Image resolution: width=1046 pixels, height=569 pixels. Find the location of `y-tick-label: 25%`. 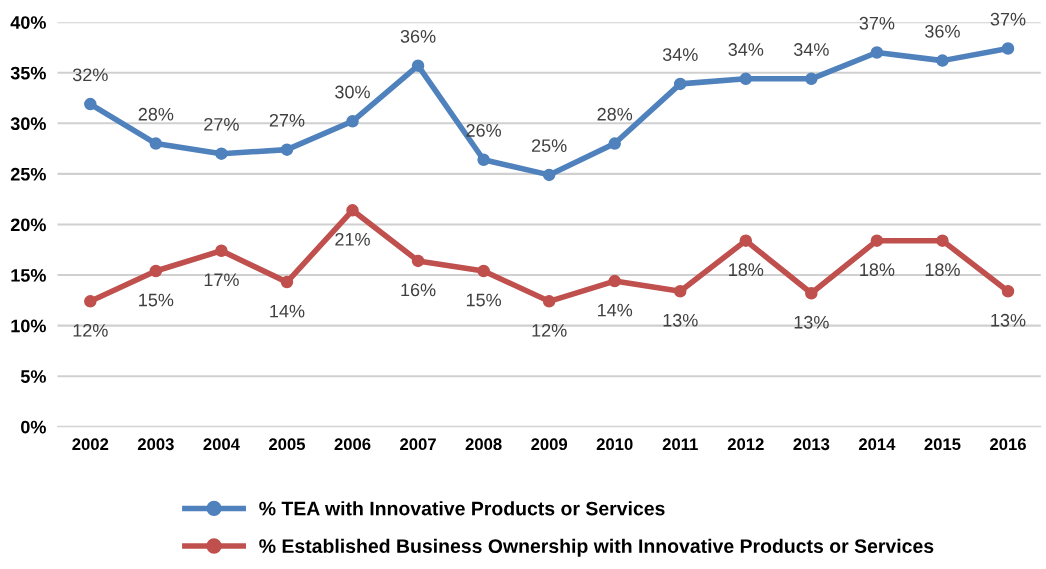

y-tick-label: 25% is located at coordinates (28, 174).